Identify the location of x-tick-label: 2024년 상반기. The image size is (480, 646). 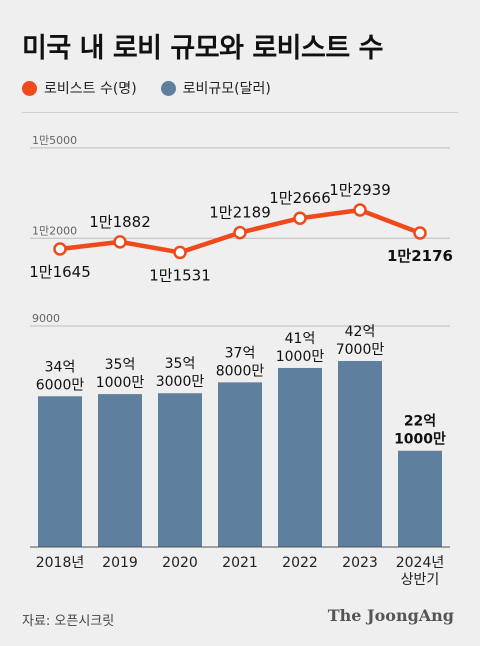
(420, 571).